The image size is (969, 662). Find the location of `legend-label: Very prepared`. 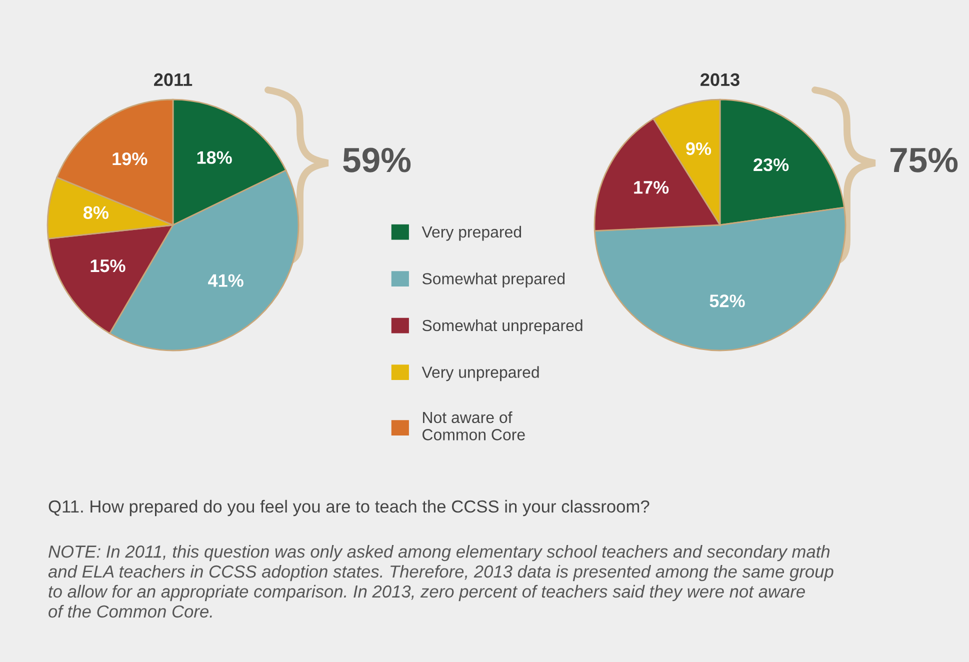

legend-label: Very prepared is located at coordinates (472, 233).